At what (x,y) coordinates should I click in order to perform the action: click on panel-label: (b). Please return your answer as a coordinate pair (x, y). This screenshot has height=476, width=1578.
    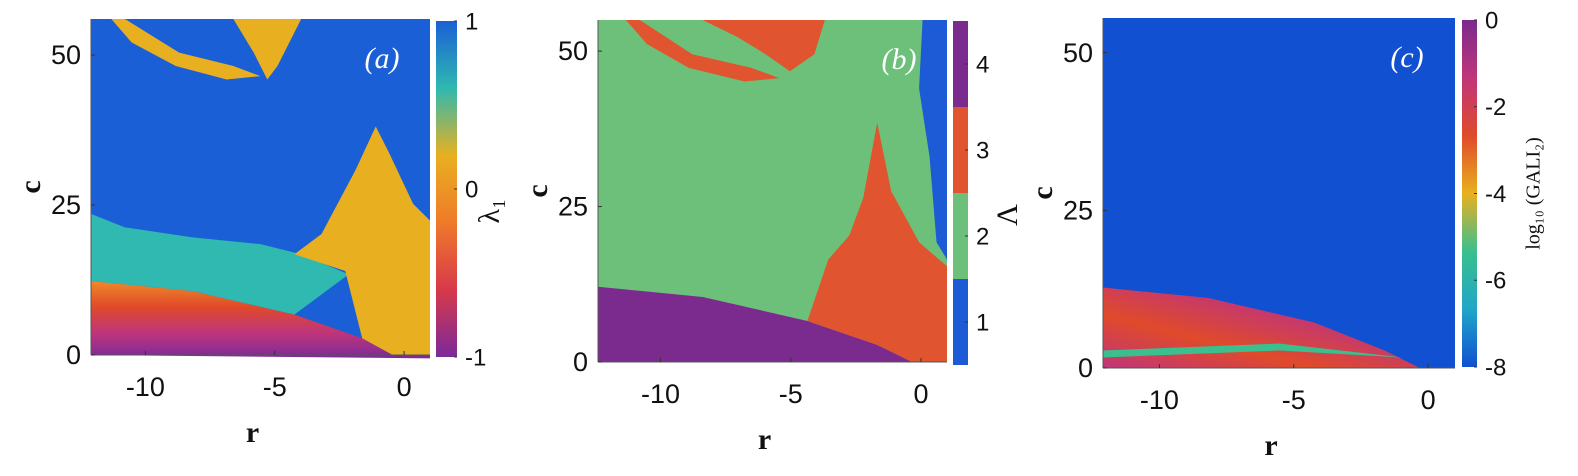
    Looking at the image, I should click on (899, 59).